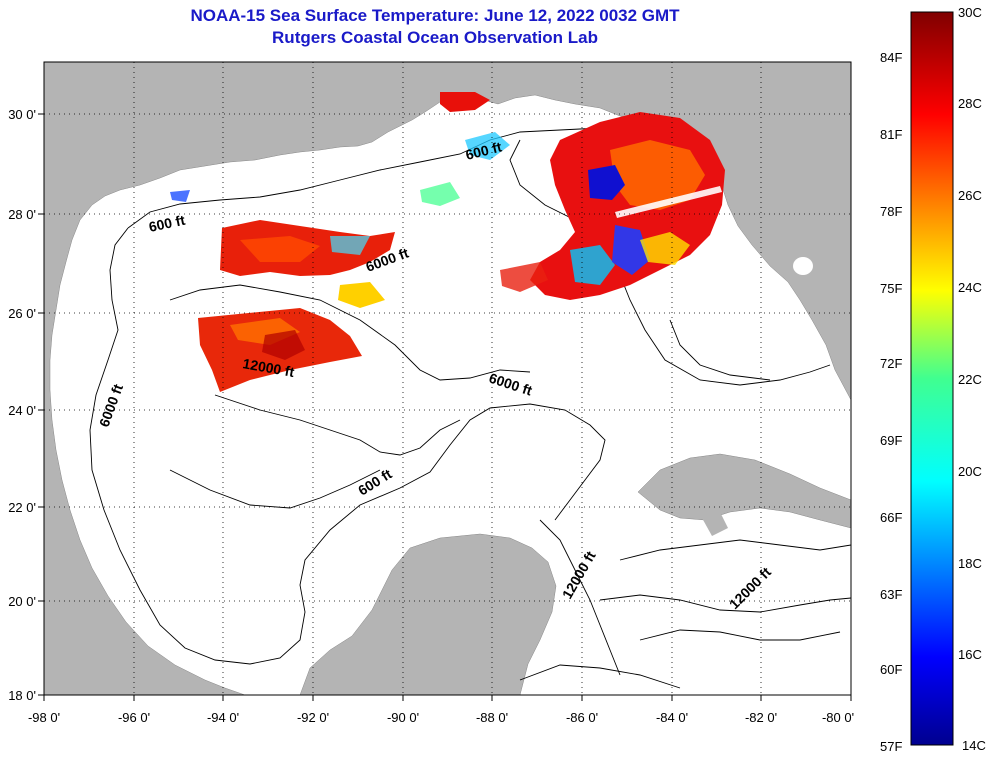 Image resolution: width=992 pixels, height=761 pixels. I want to click on lon-tick-label: -96 0', so click(134, 717).